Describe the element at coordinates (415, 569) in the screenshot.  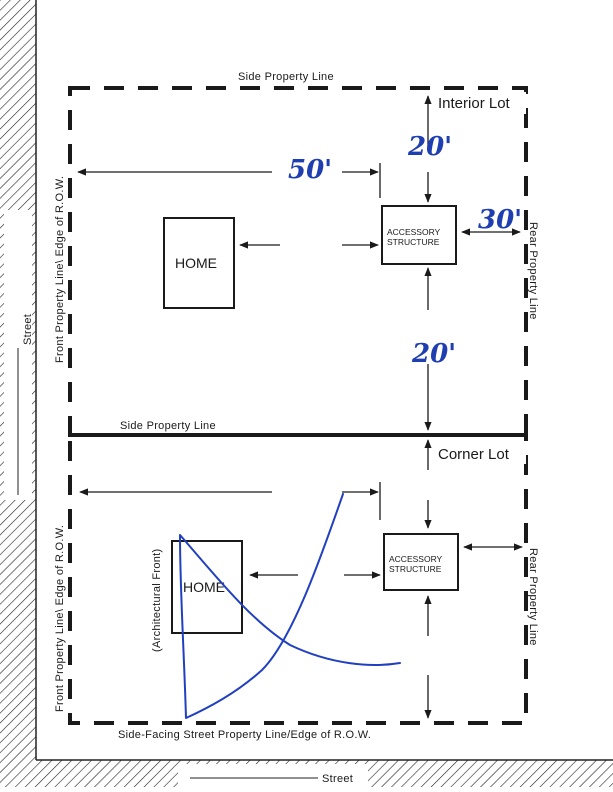
I see `corner-accessory-line2: STRUCTURE` at that location.